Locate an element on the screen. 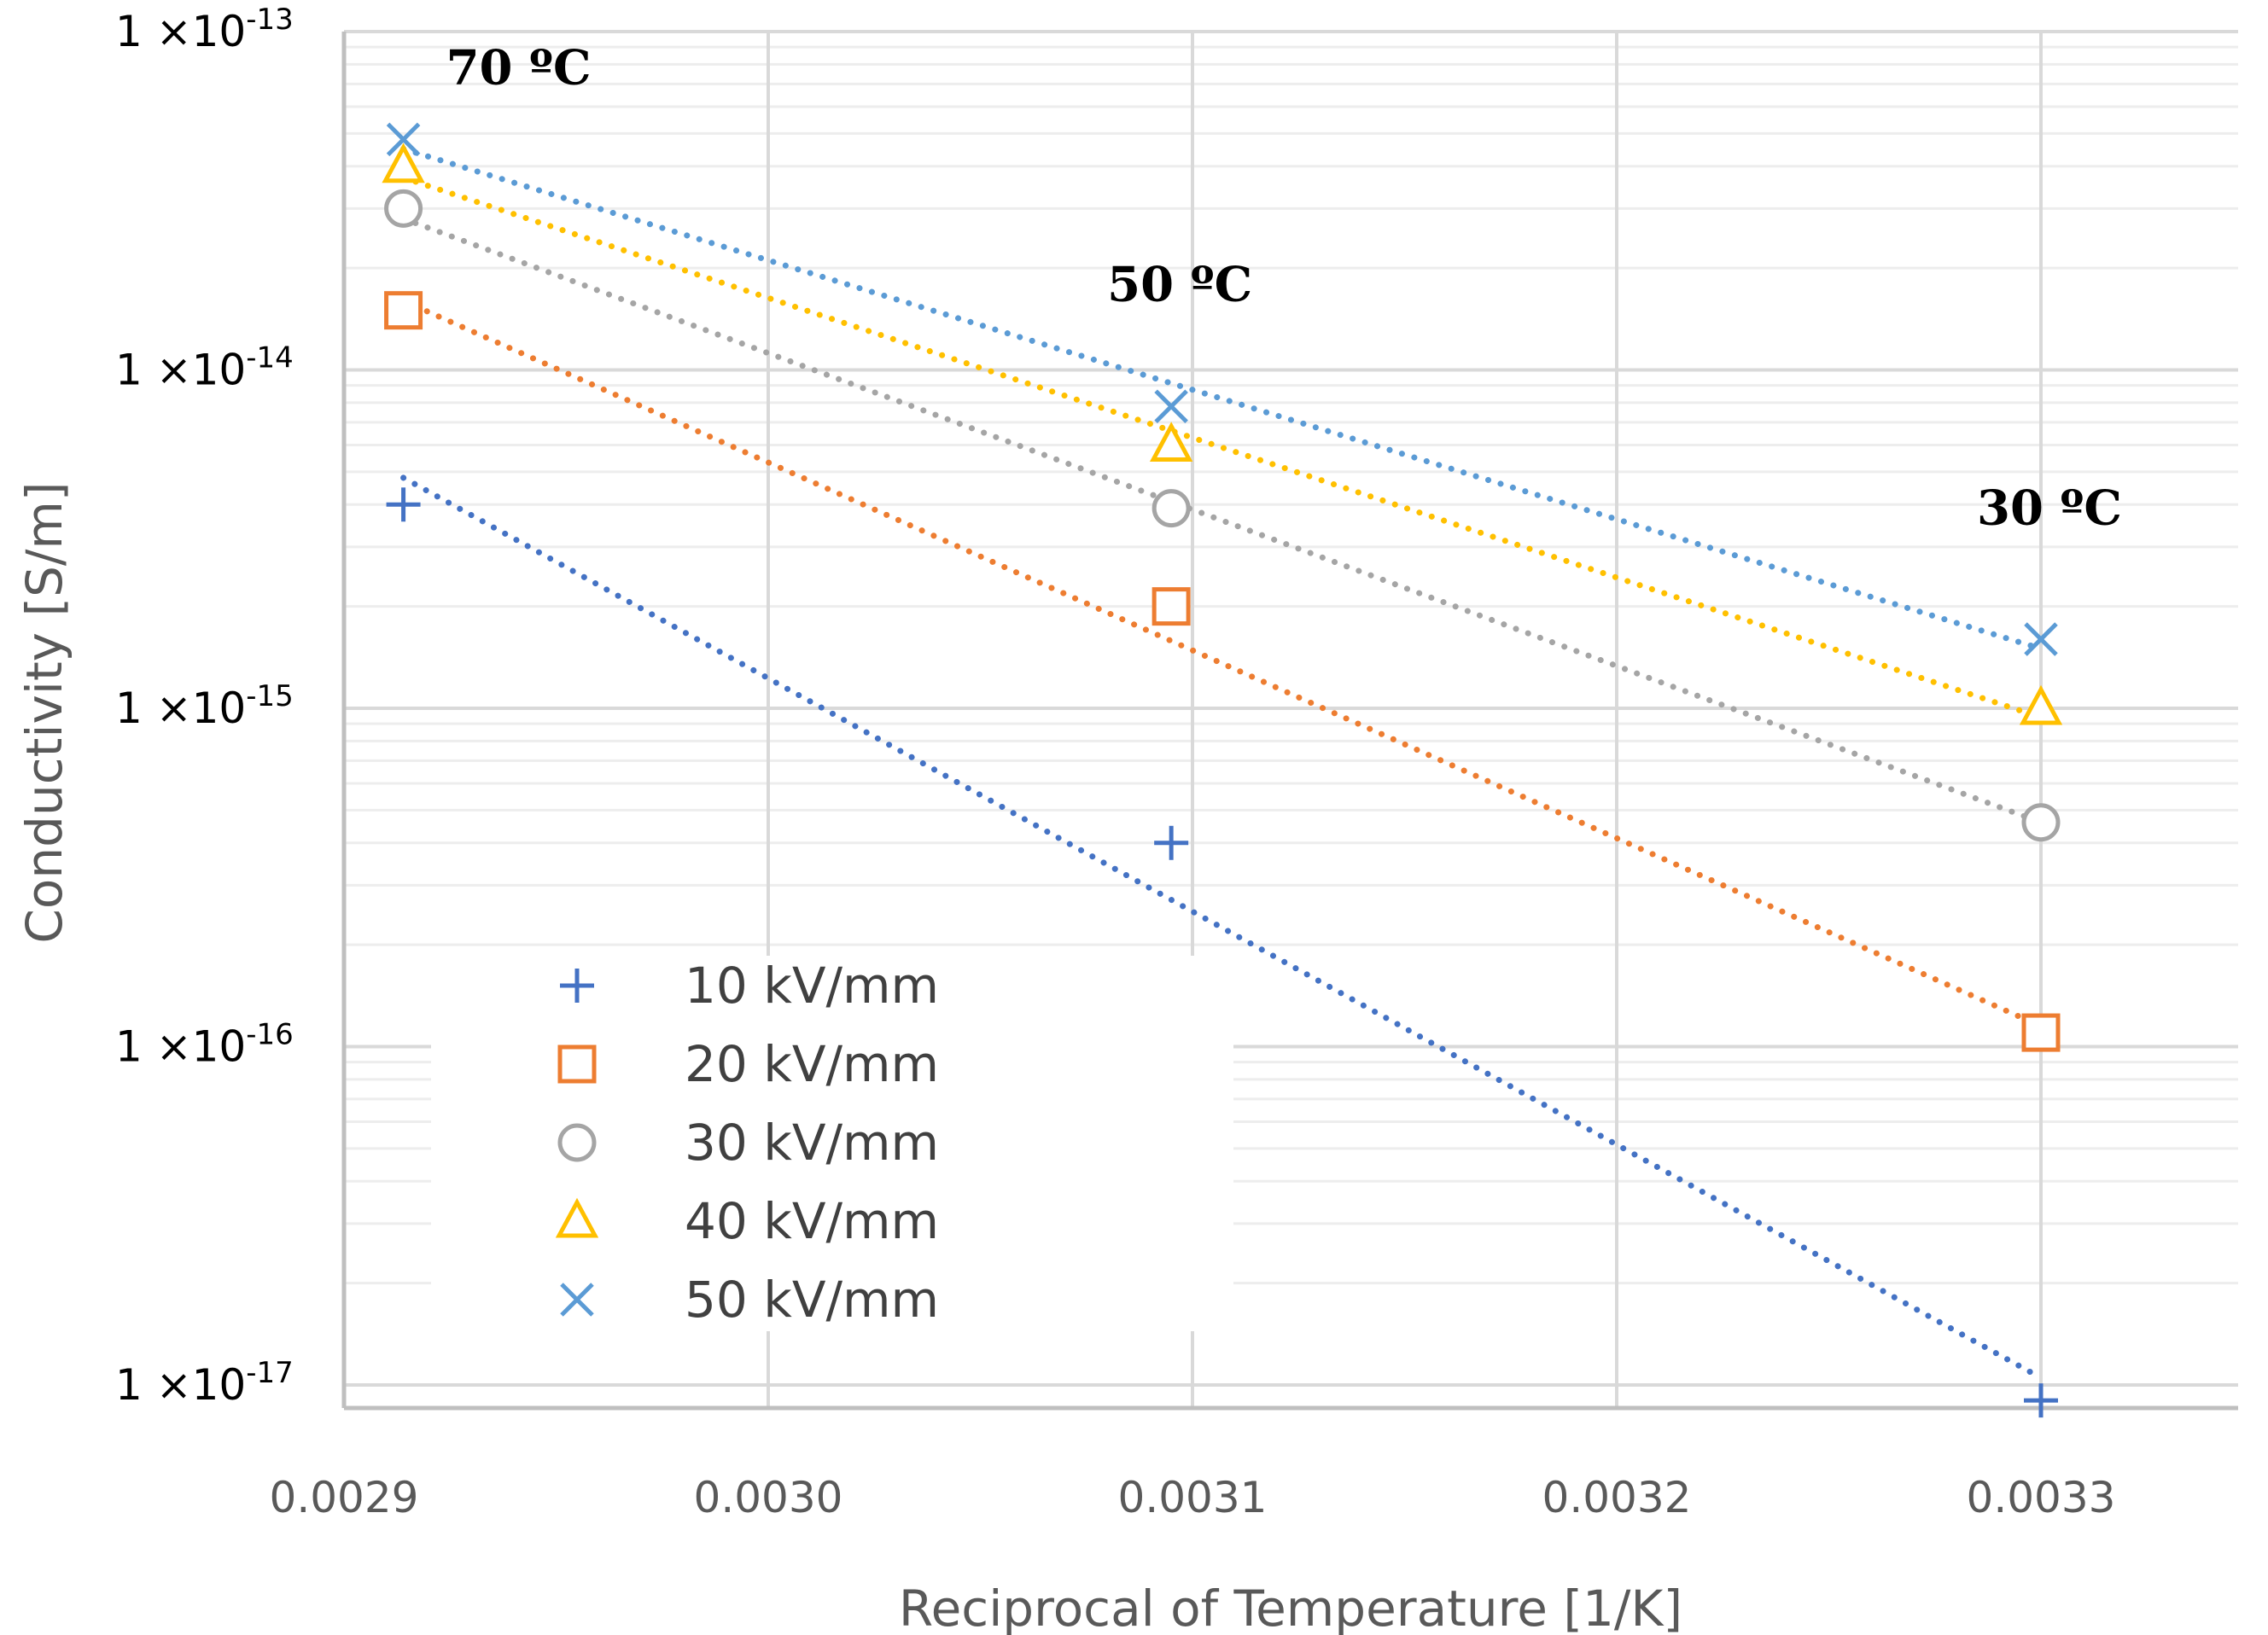 This screenshot has height=1635, width=2268. marker-series3-point1 is located at coordinates (403, 208).